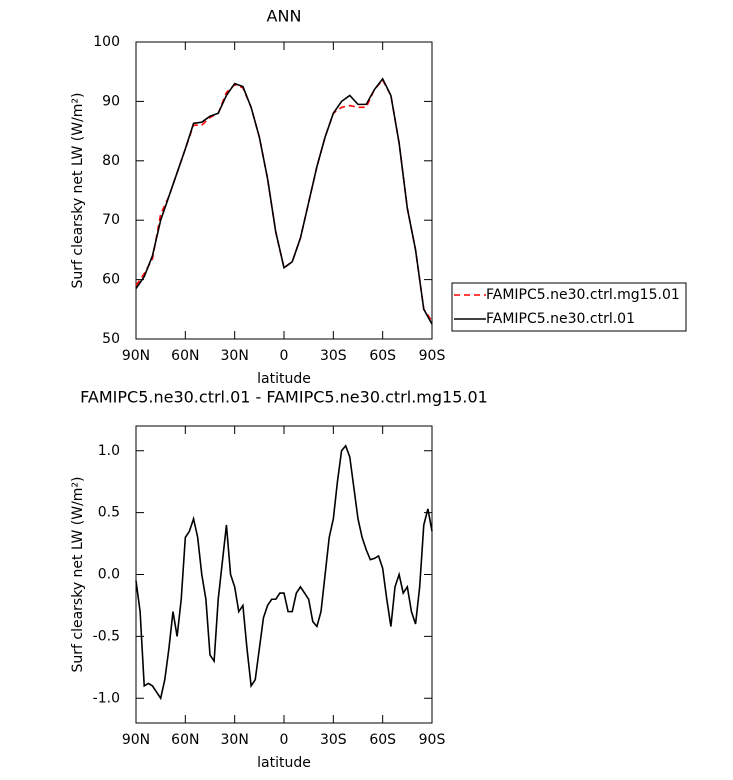  I want to click on y-tick-label: -1.0, so click(106, 698).